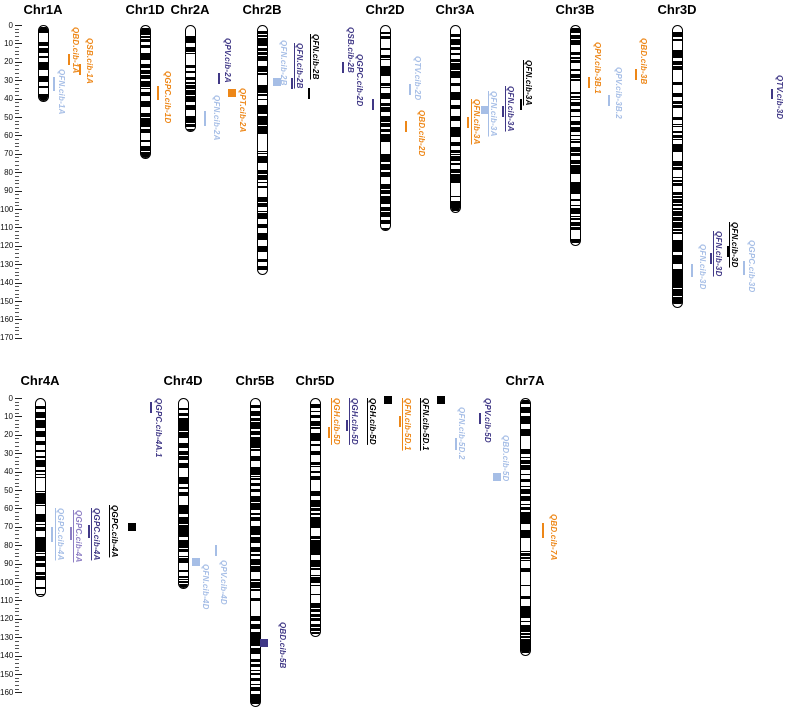 Image resolution: width=800 pixels, height=716 pixels. What do you see at coordinates (407, 424) in the screenshot?
I see `qtl-label: QFN.cib-5D.1` at bounding box center [407, 424].